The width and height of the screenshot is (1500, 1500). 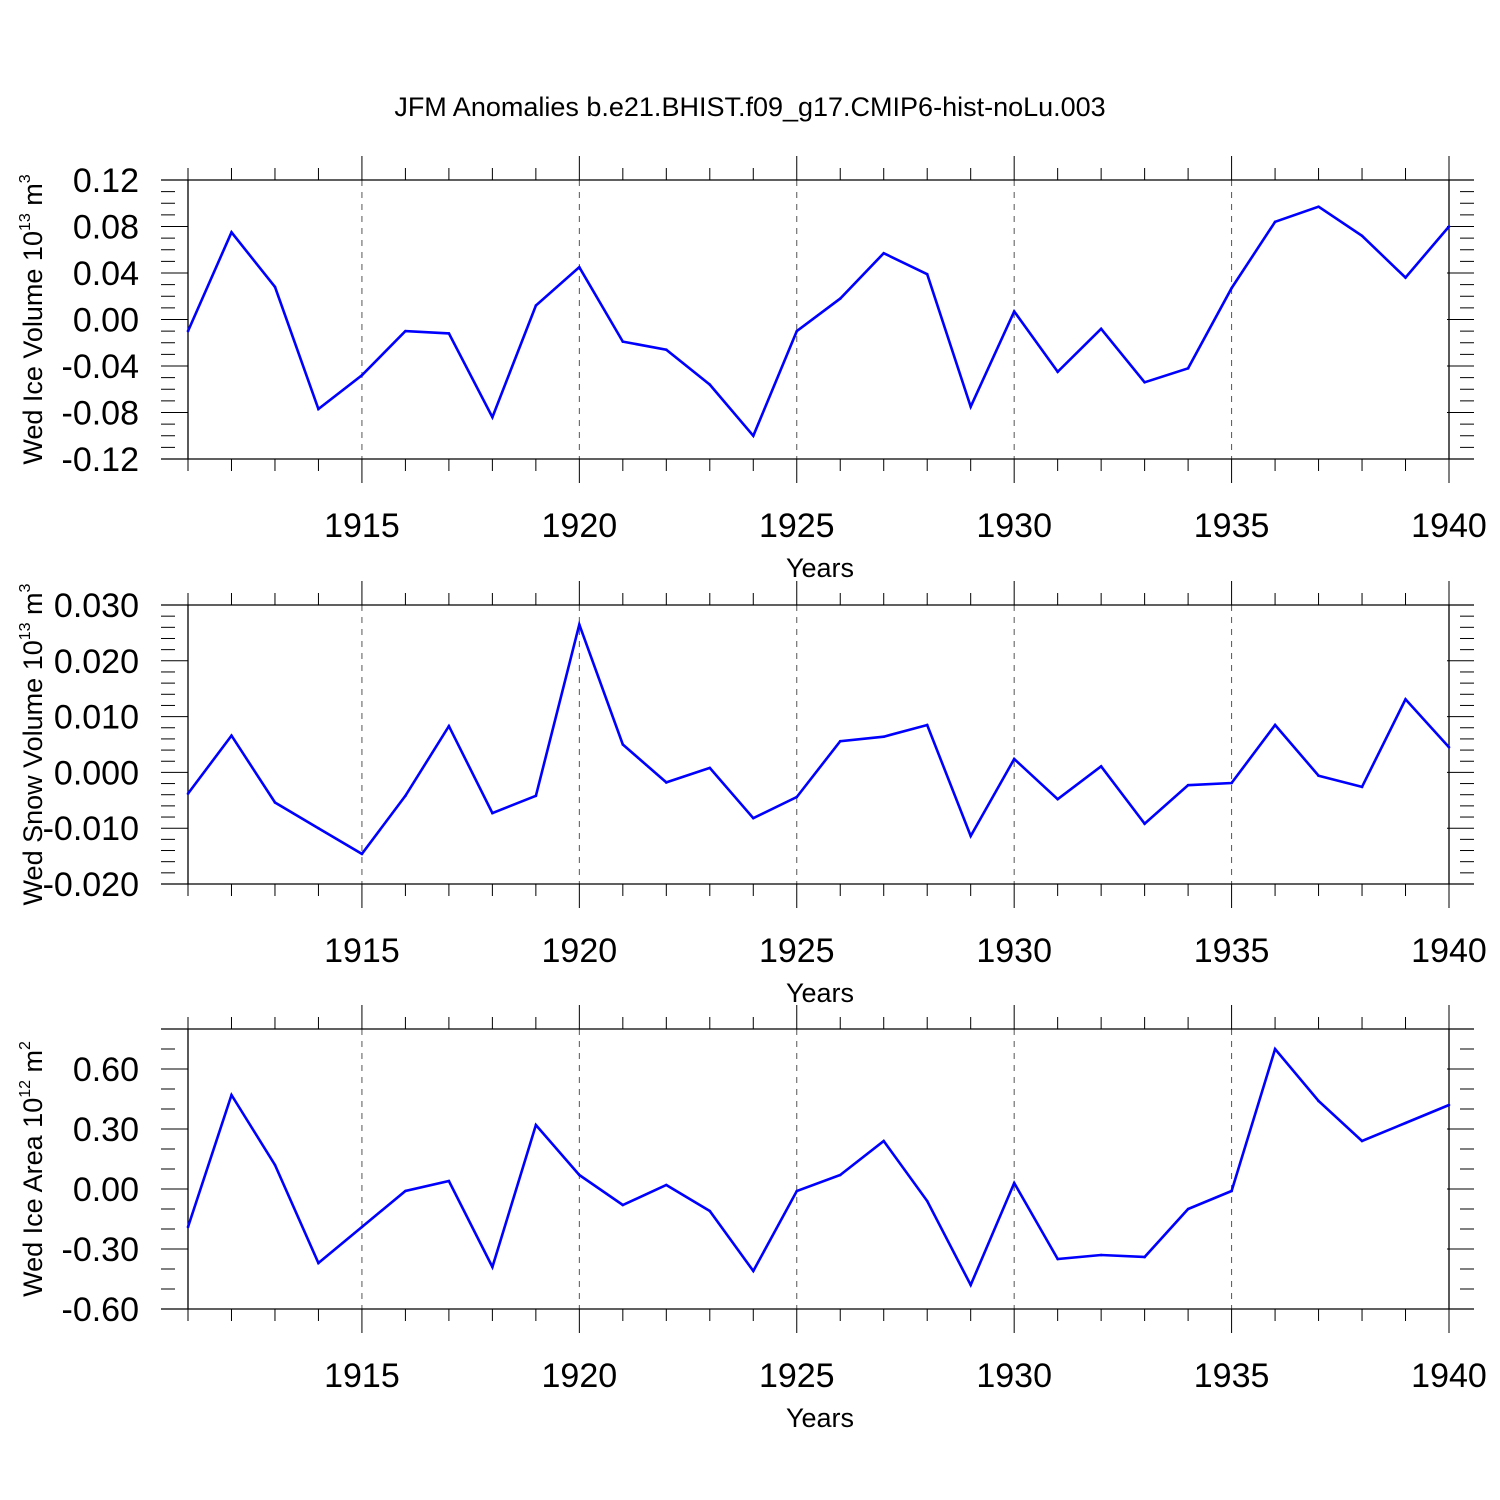 What do you see at coordinates (33, 772) in the screenshot?
I see `y-label-text: Wed Snow Volume 10` at bounding box center [33, 772].